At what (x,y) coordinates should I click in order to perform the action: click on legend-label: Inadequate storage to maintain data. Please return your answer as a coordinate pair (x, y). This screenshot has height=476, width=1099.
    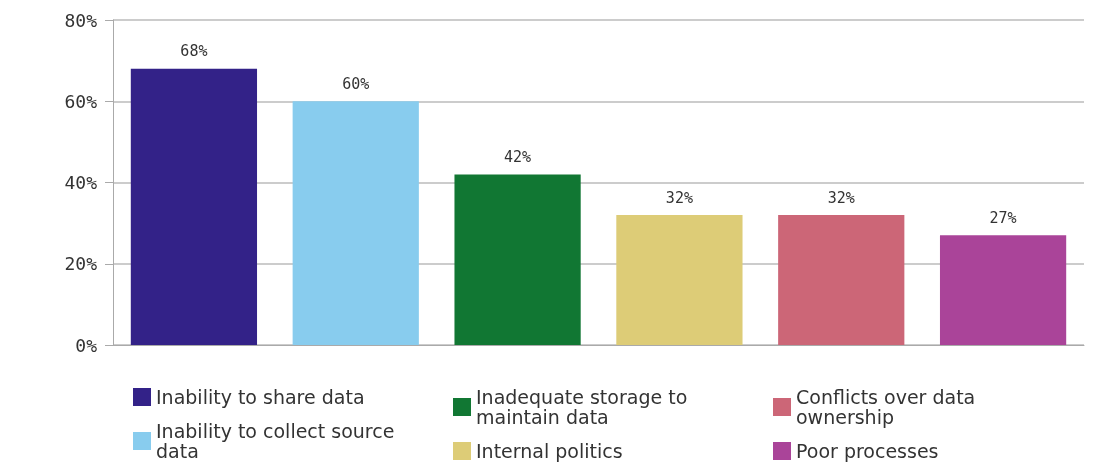
    Looking at the image, I should click on (585, 407).